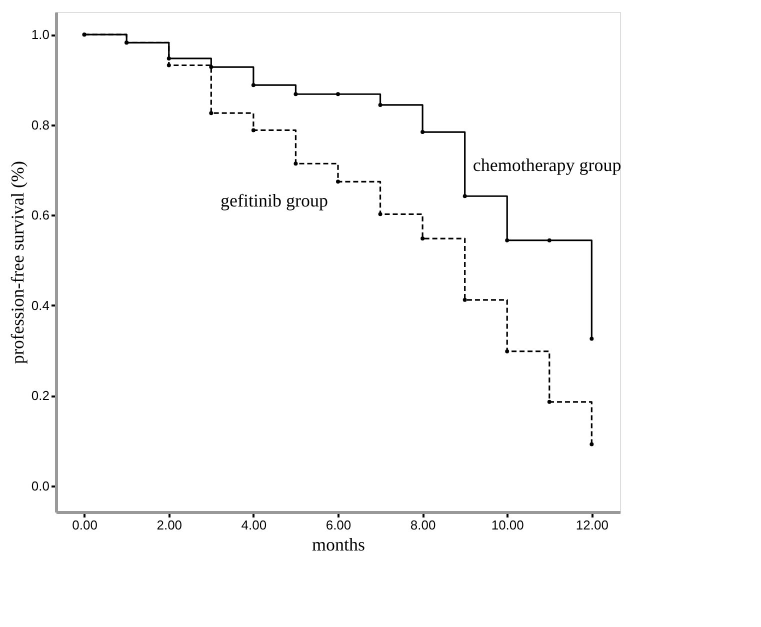  I want to click on series-label: chemotherapy group, so click(547, 165).